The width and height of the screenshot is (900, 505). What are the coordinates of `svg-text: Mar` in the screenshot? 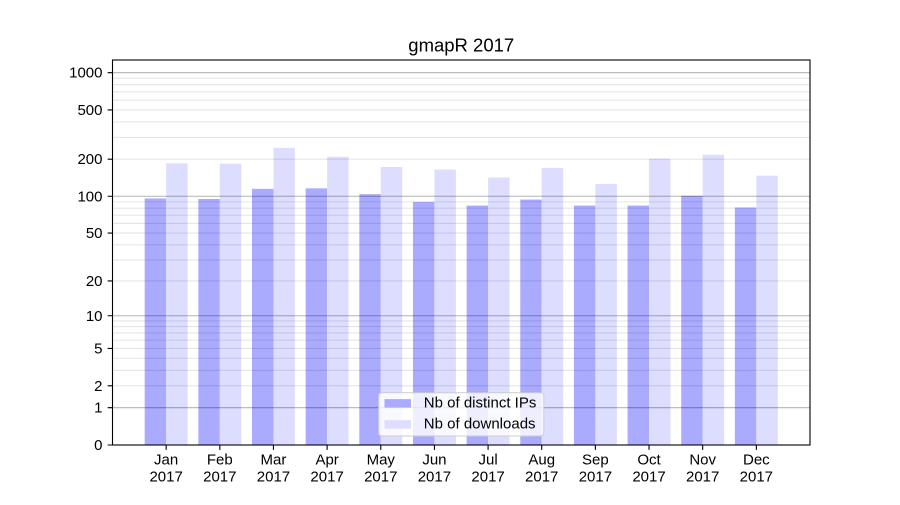 It's located at (274, 459).